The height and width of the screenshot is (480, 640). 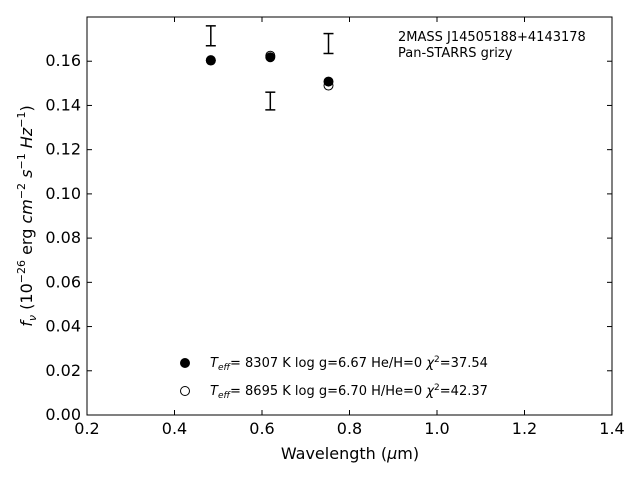 What do you see at coordinates (524, 428) in the screenshot?
I see `x-tick-label: 1.2` at bounding box center [524, 428].